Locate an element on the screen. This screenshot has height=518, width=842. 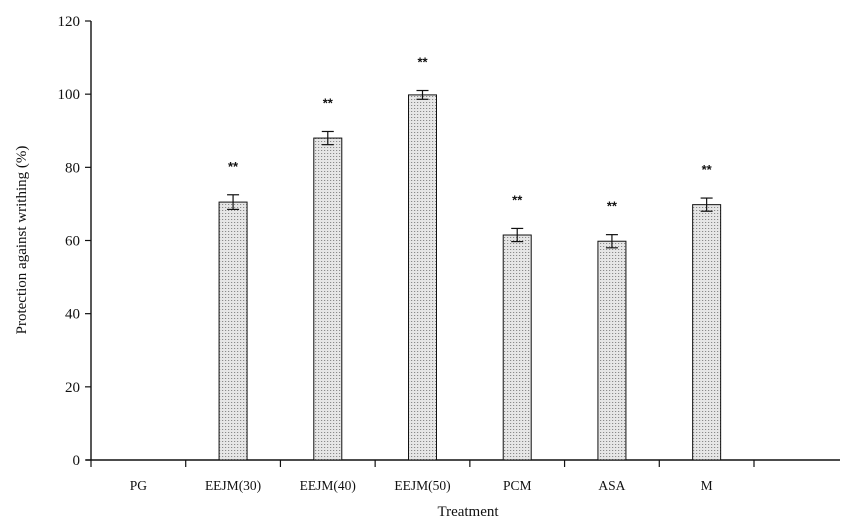
x-axis-title: Treatment is located at coordinates (468, 511).